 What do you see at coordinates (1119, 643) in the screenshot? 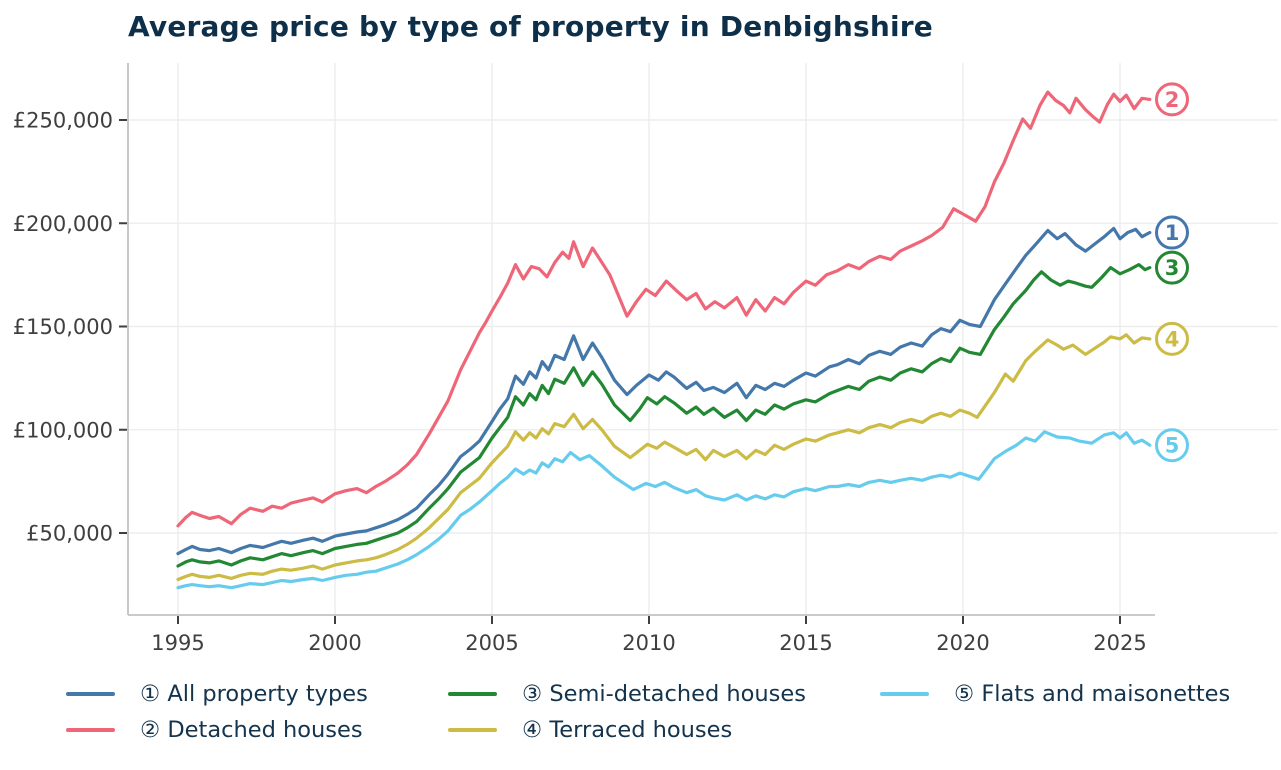
I see `x-tick-label: 2025` at bounding box center [1119, 643].